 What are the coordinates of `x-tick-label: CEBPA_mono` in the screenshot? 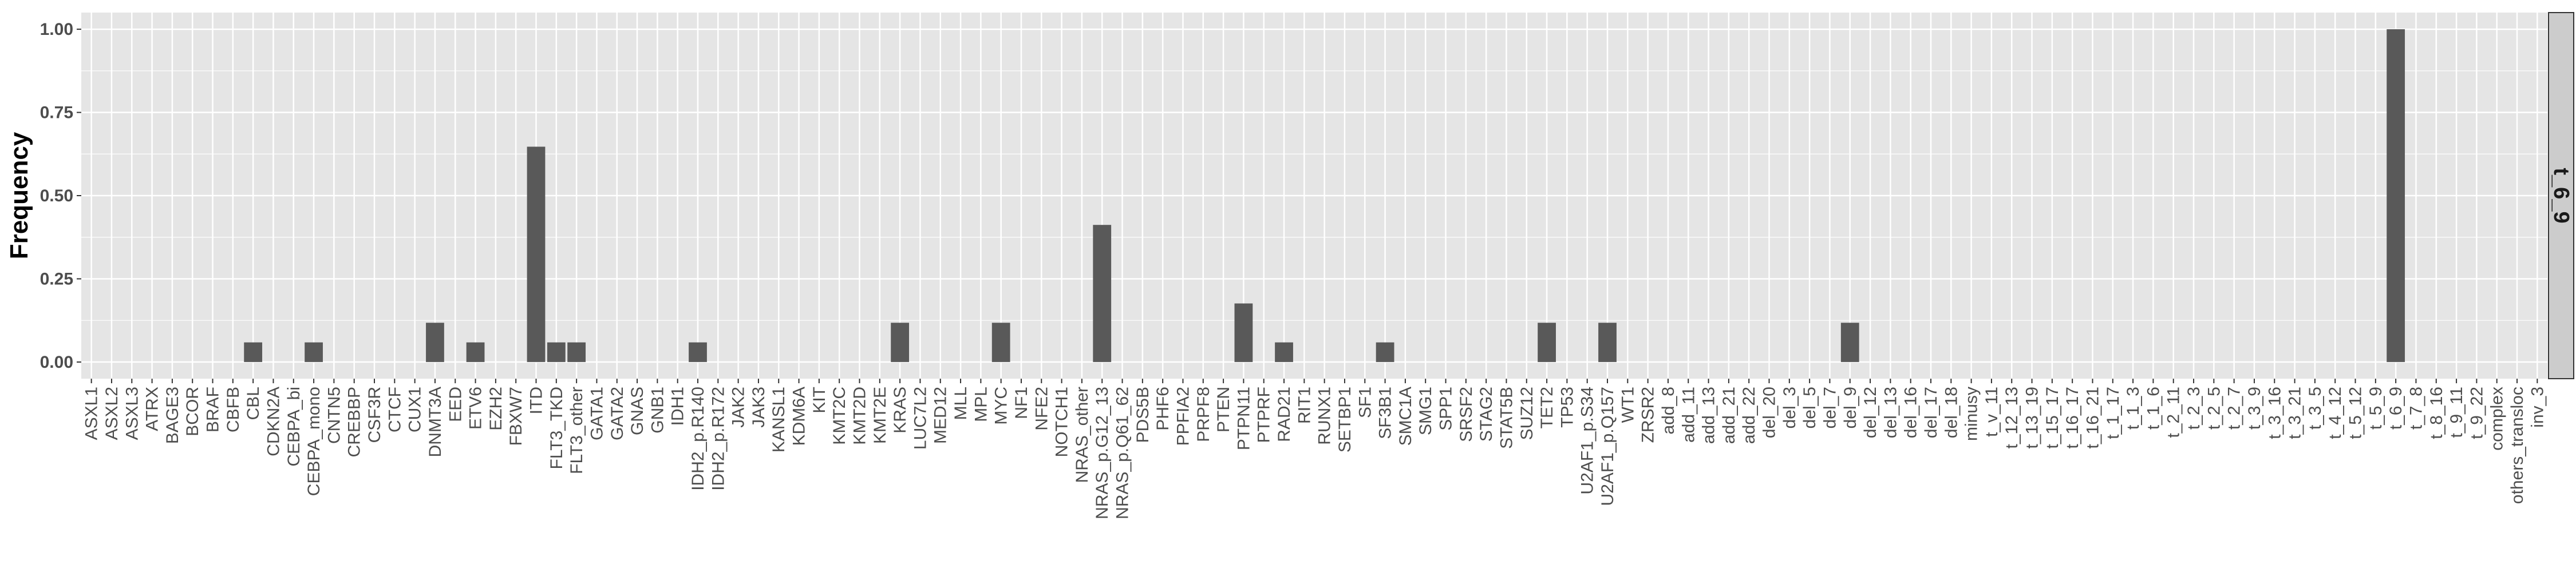 It's located at (314, 441).